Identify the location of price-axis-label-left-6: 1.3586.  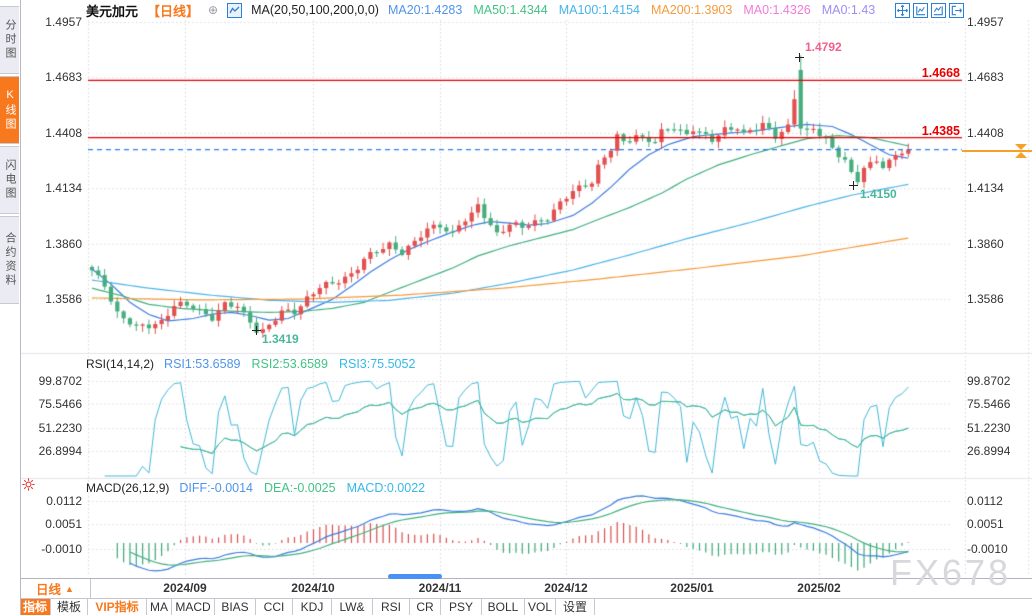
(63, 299).